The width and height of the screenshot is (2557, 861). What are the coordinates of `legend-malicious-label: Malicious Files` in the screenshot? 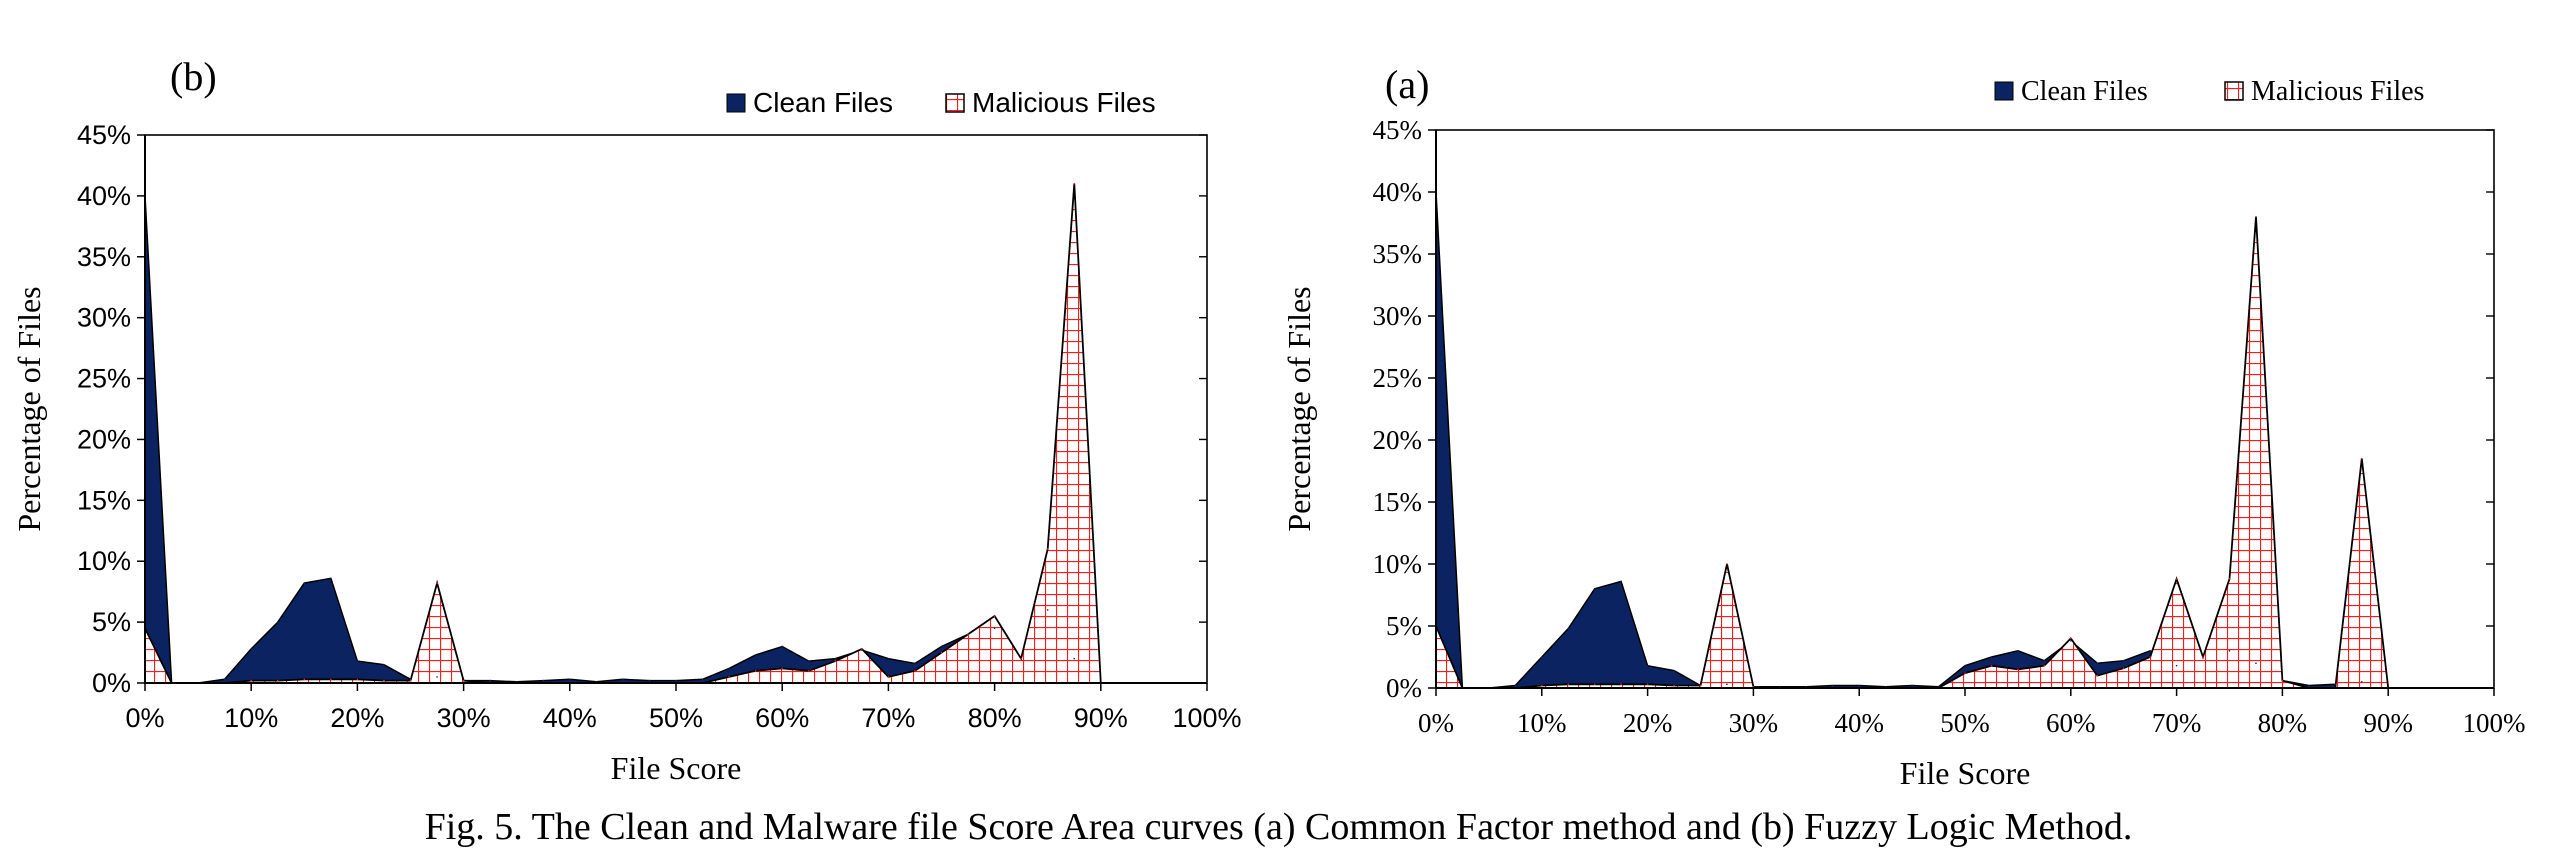 It's located at (2337, 91).